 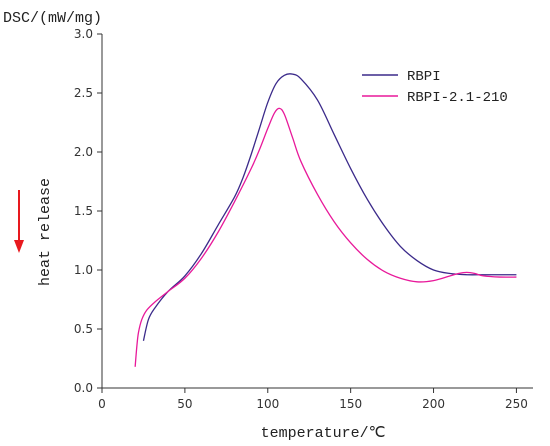 I want to click on heat-release-arrow-icon, so click(x=19, y=221).